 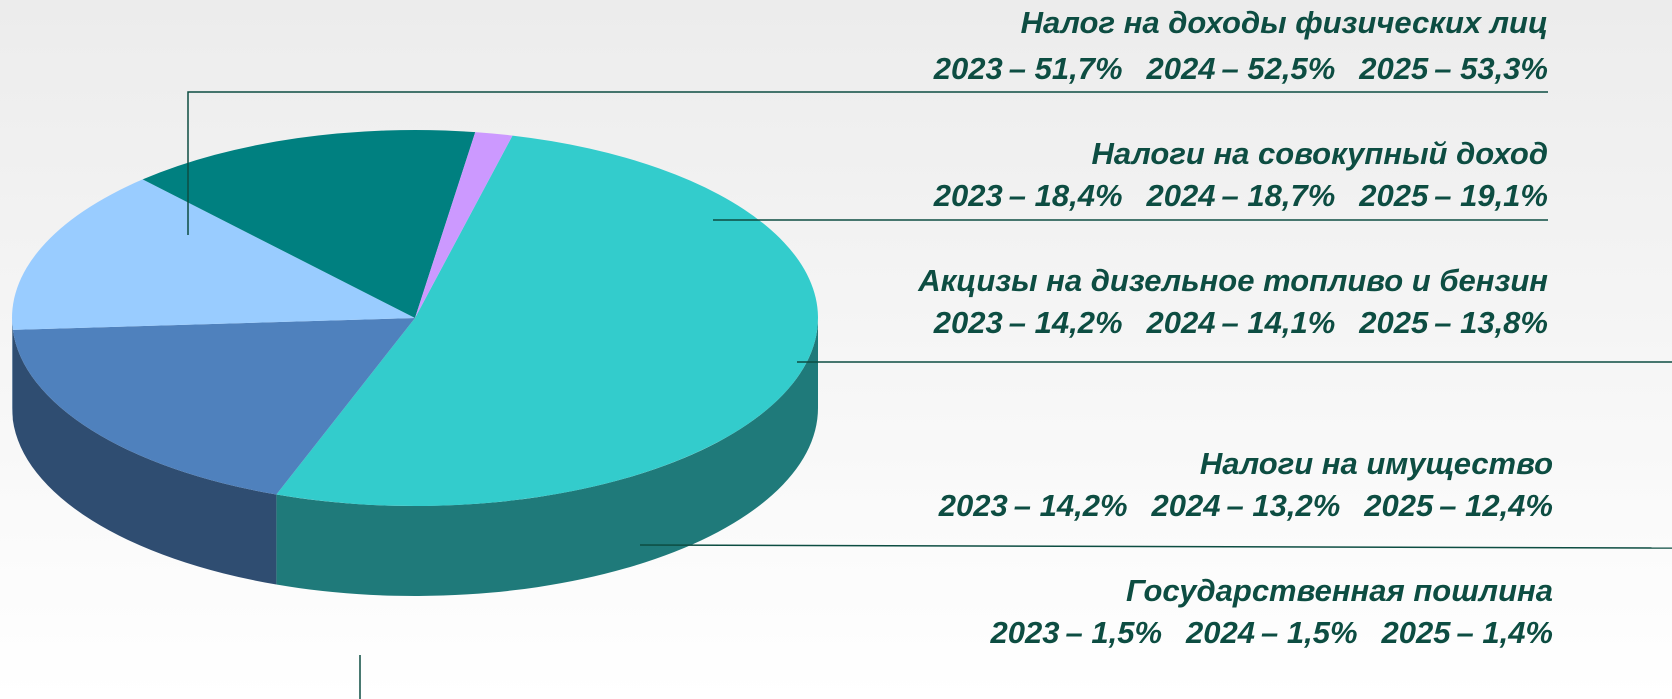 What do you see at coordinates (1279, 322) in the screenshot?
I see `value-label: – 14,1%` at bounding box center [1279, 322].